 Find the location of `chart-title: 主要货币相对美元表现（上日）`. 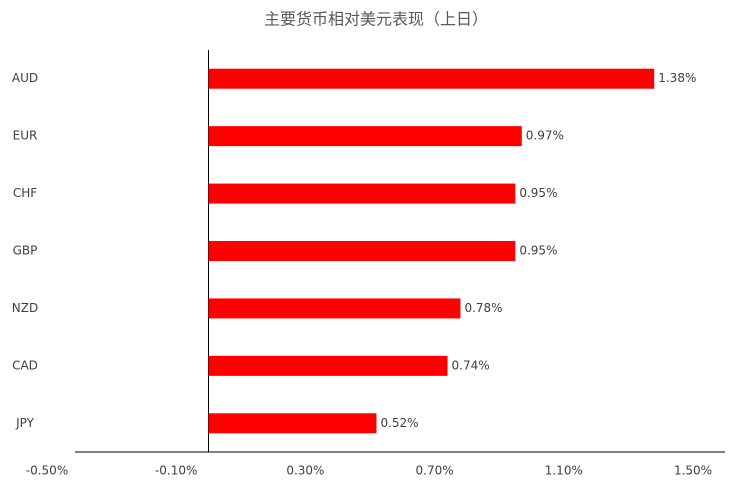

chart-title: 主要货币相对美元表现（上日） is located at coordinates (376, 19).